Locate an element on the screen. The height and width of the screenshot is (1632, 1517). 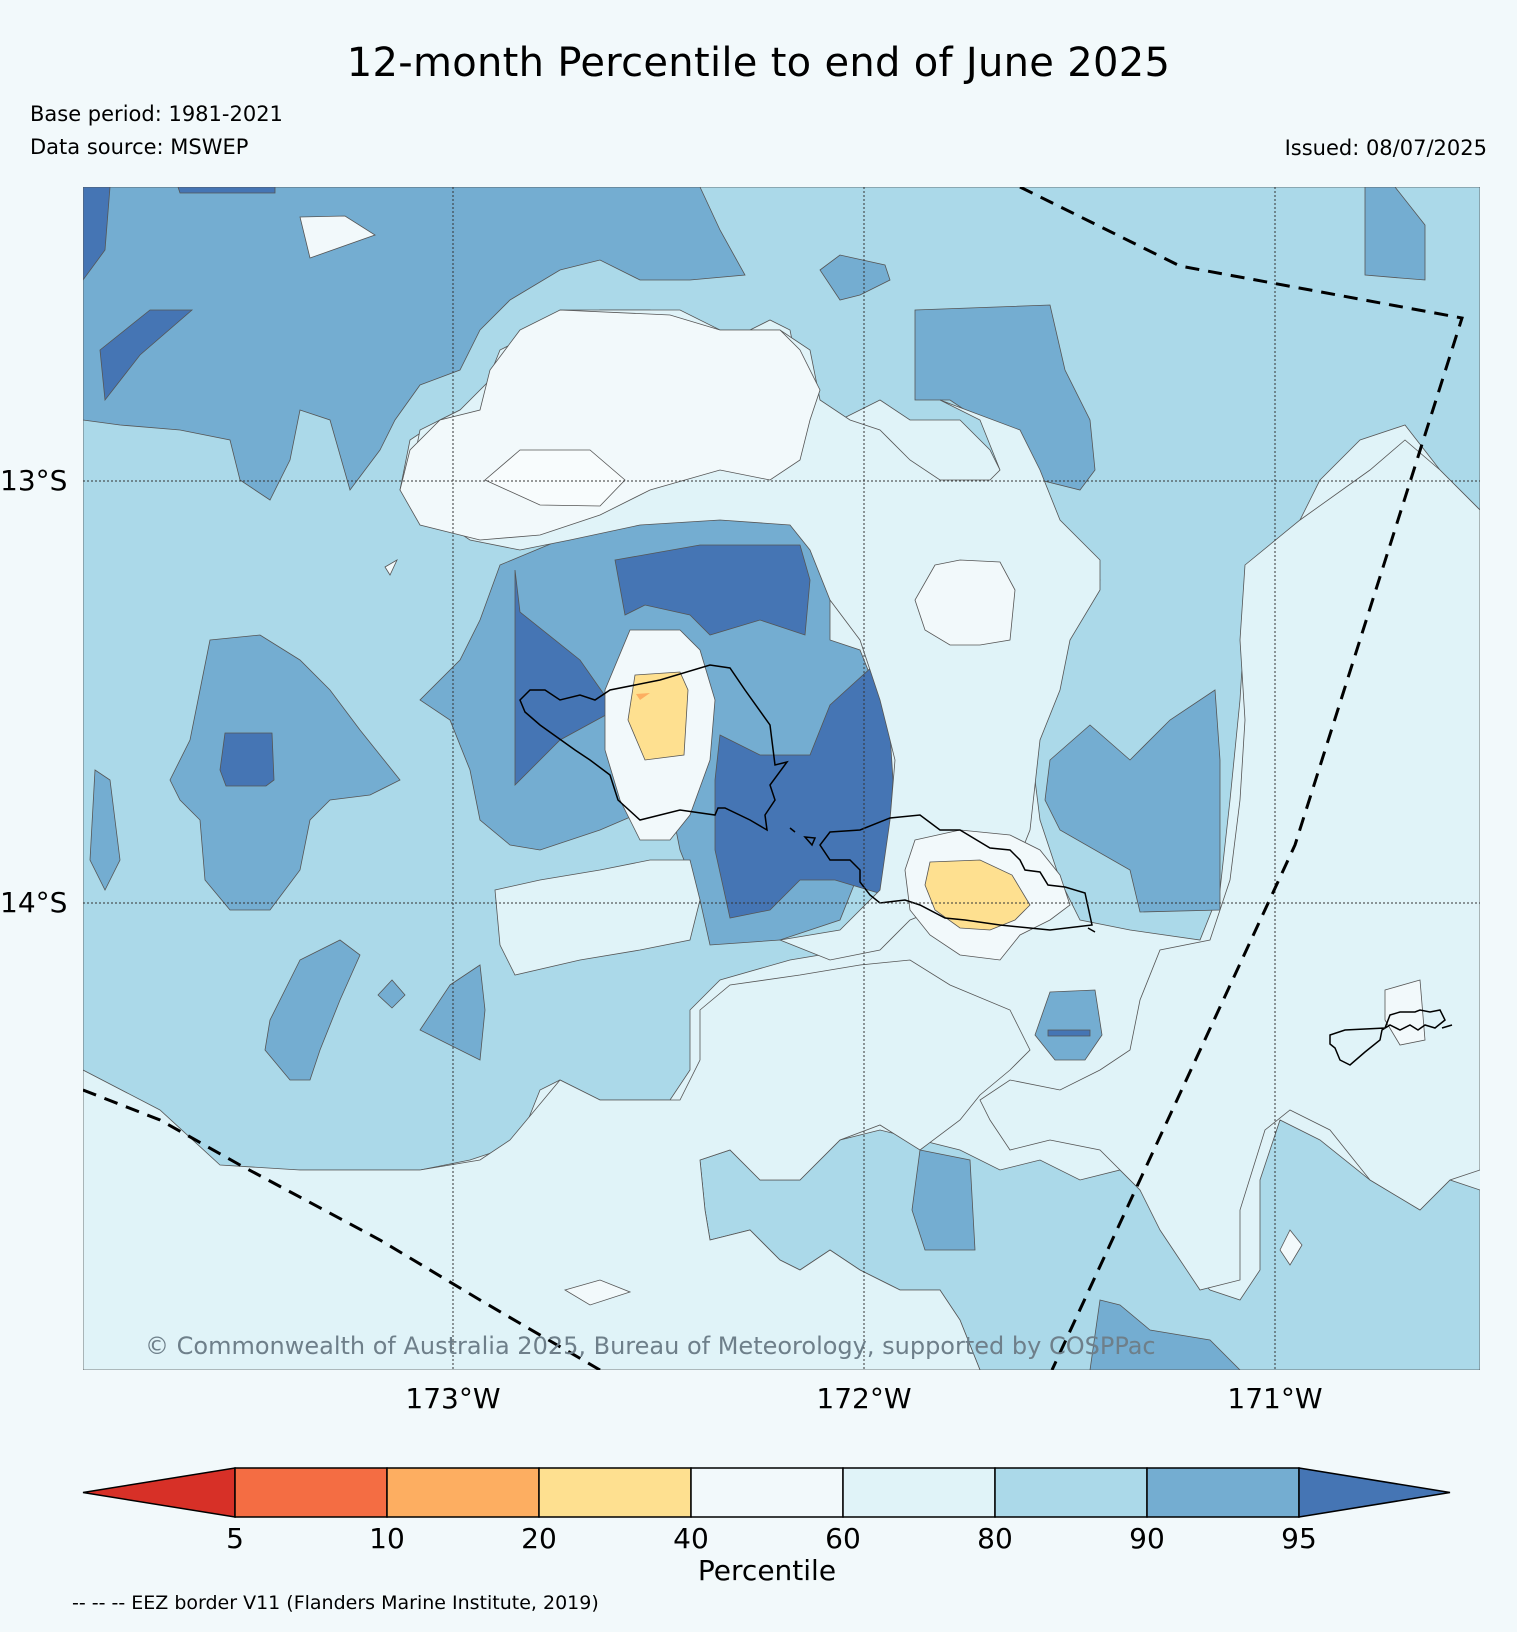
data-source: Data source: MSWEP is located at coordinates (139, 147).